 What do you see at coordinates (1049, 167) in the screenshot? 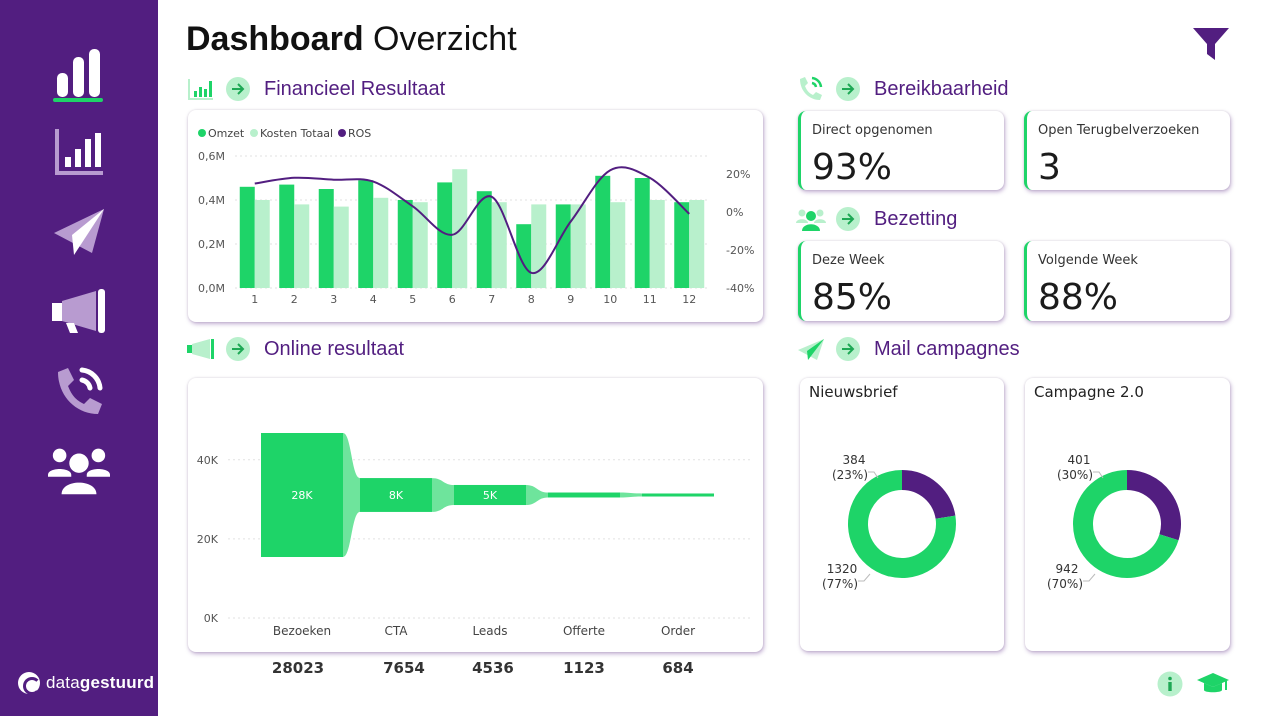
I see `kpi-value: 3` at bounding box center [1049, 167].